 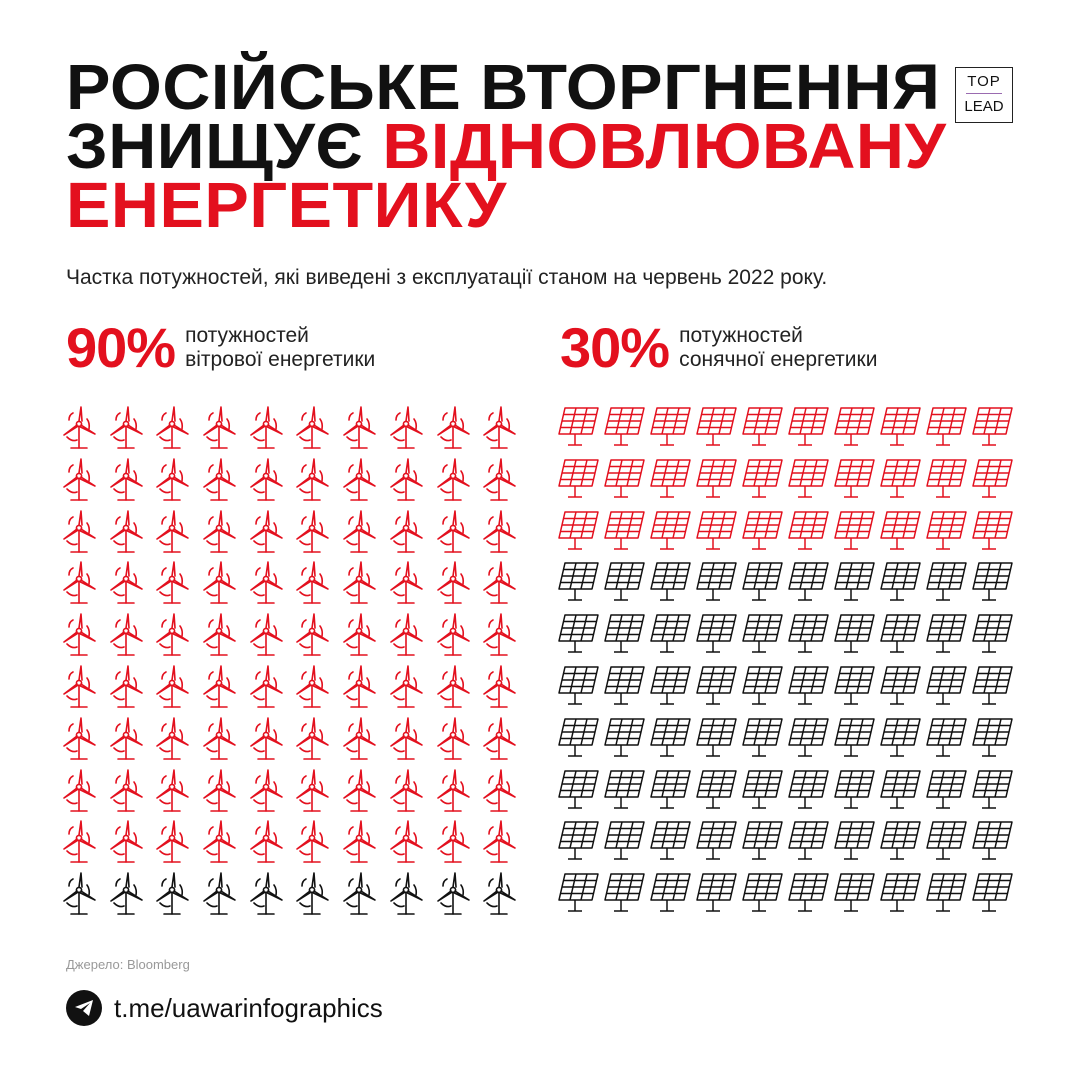 I want to click on top-lead-logo: TOP LEAD, so click(x=984, y=95).